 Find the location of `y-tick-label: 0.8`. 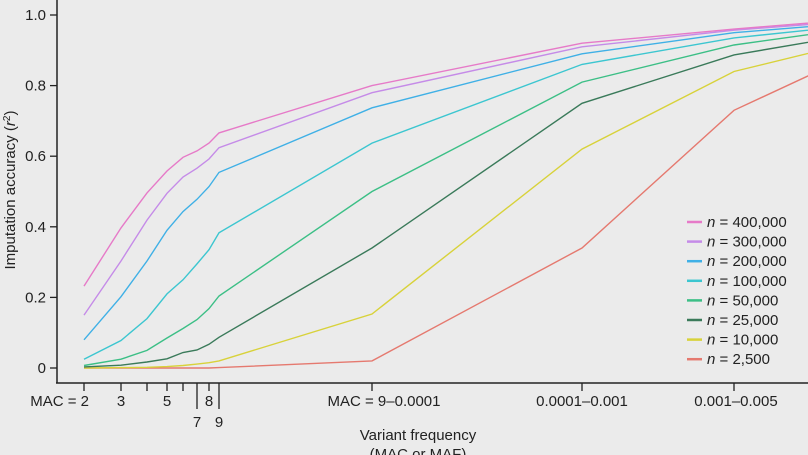

y-tick-label: 0.8 is located at coordinates (35, 86).